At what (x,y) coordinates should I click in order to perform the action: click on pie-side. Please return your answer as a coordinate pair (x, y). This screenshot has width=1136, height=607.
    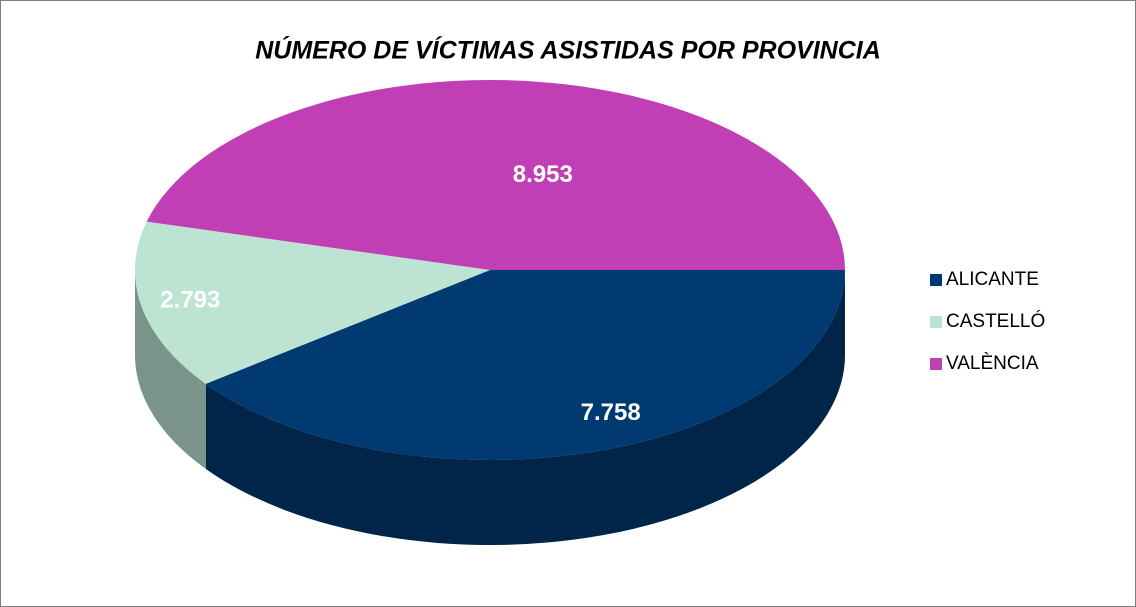
    Looking at the image, I should click on (170, 369).